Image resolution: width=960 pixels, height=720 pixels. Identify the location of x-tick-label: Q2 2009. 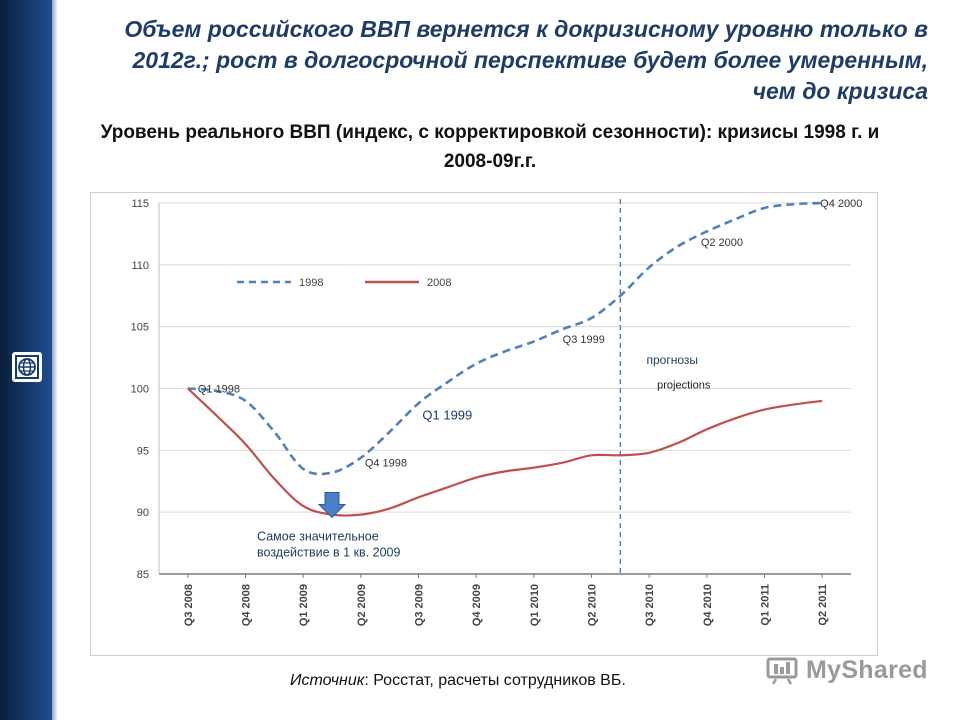
(362, 605).